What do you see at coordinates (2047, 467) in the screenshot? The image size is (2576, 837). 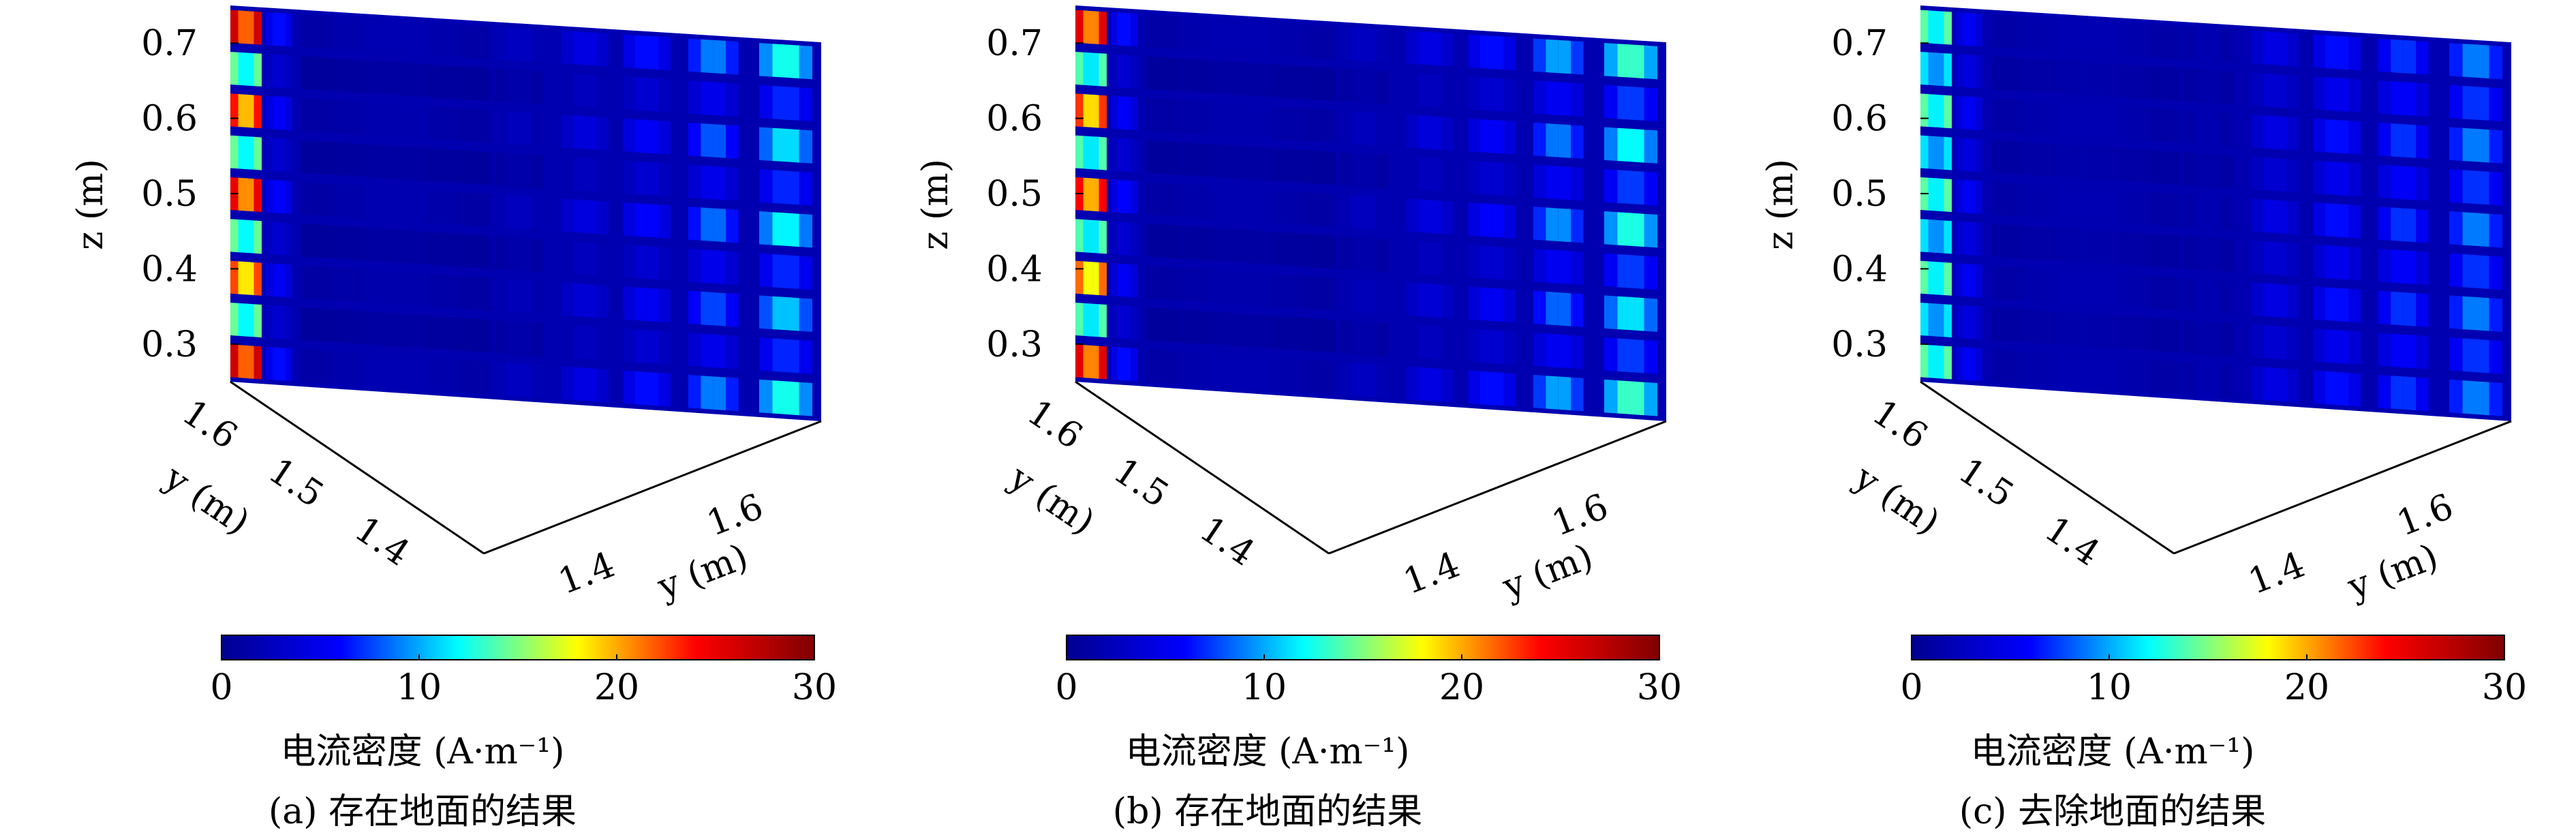 I see `left-floor-axis` at bounding box center [2047, 467].